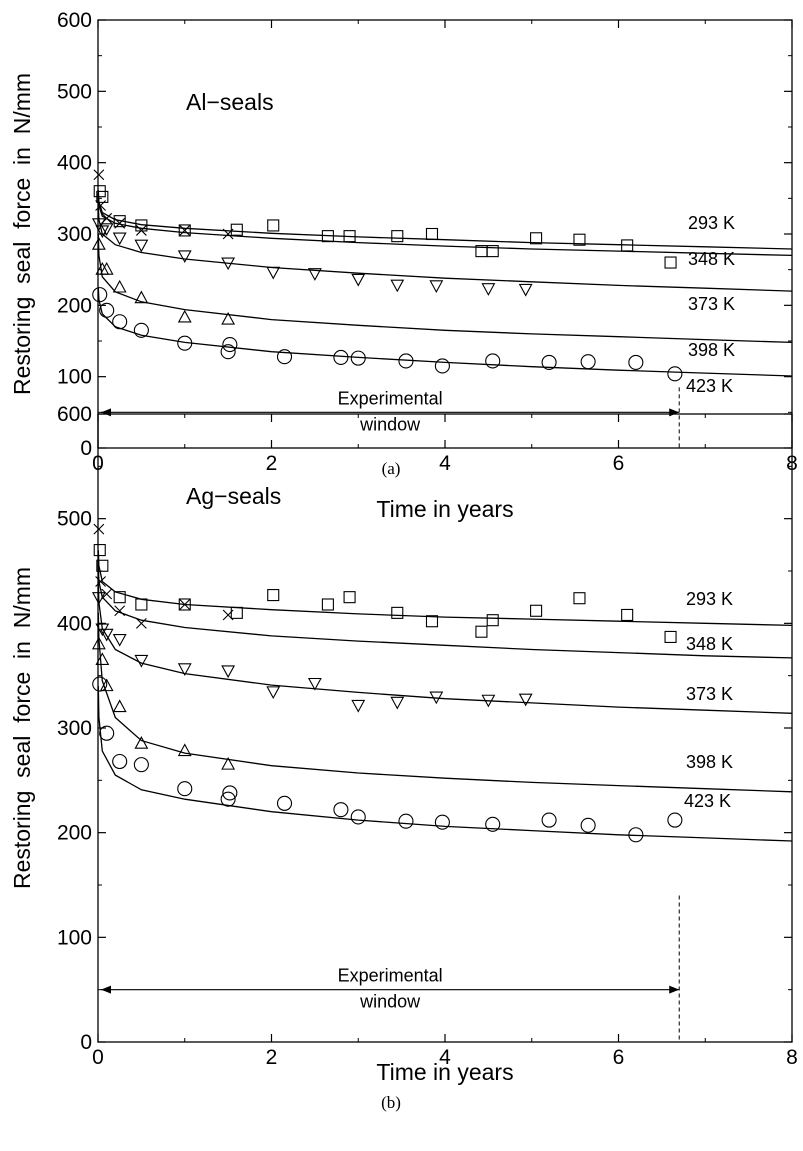  Describe the element at coordinates (74, 414) in the screenshot. I see `y-tick-label: 600` at that location.